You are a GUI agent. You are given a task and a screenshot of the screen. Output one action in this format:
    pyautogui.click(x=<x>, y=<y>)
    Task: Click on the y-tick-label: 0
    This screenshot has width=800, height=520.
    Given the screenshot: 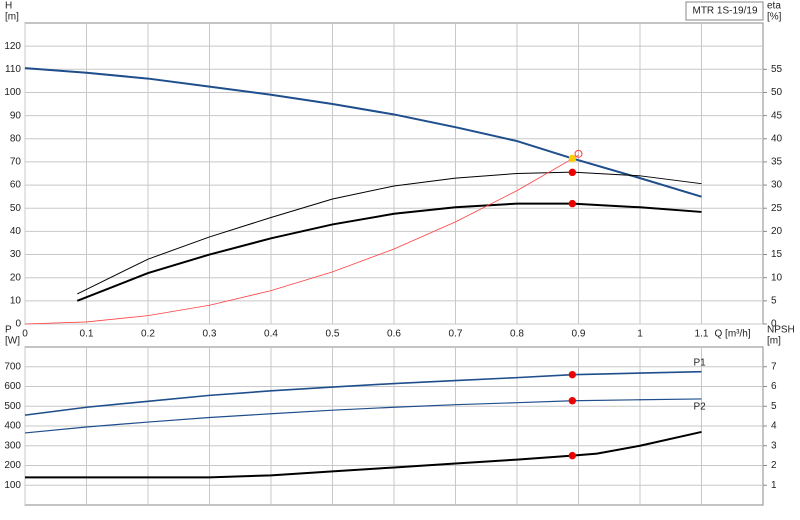 What is the action you would take?
    pyautogui.click(x=18, y=324)
    